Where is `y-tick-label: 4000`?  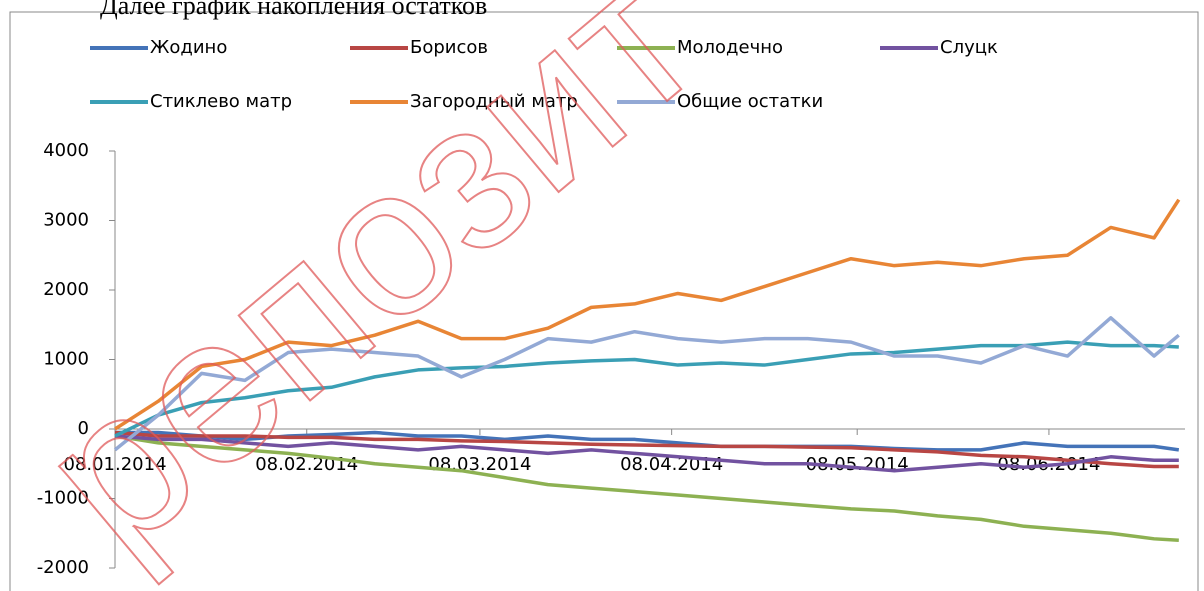 y-tick-label: 4000 is located at coordinates (66, 150).